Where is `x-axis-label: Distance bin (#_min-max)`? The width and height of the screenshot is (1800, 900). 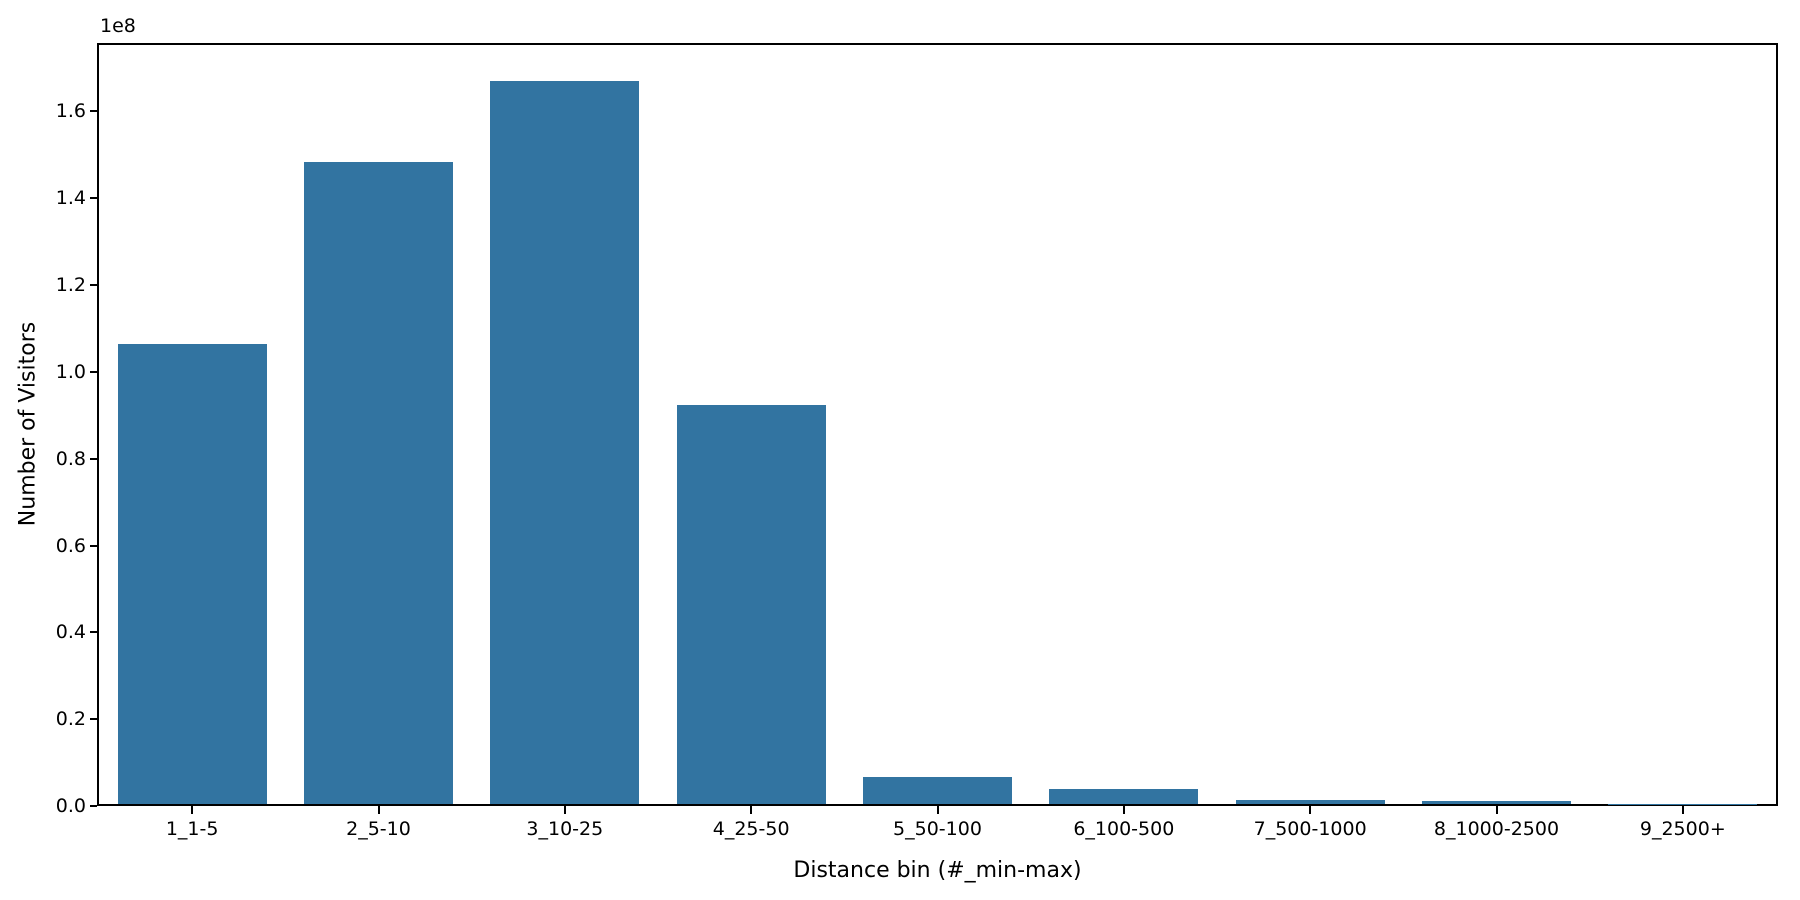
x-axis-label: Distance bin (#_min-max) is located at coordinates (937, 870).